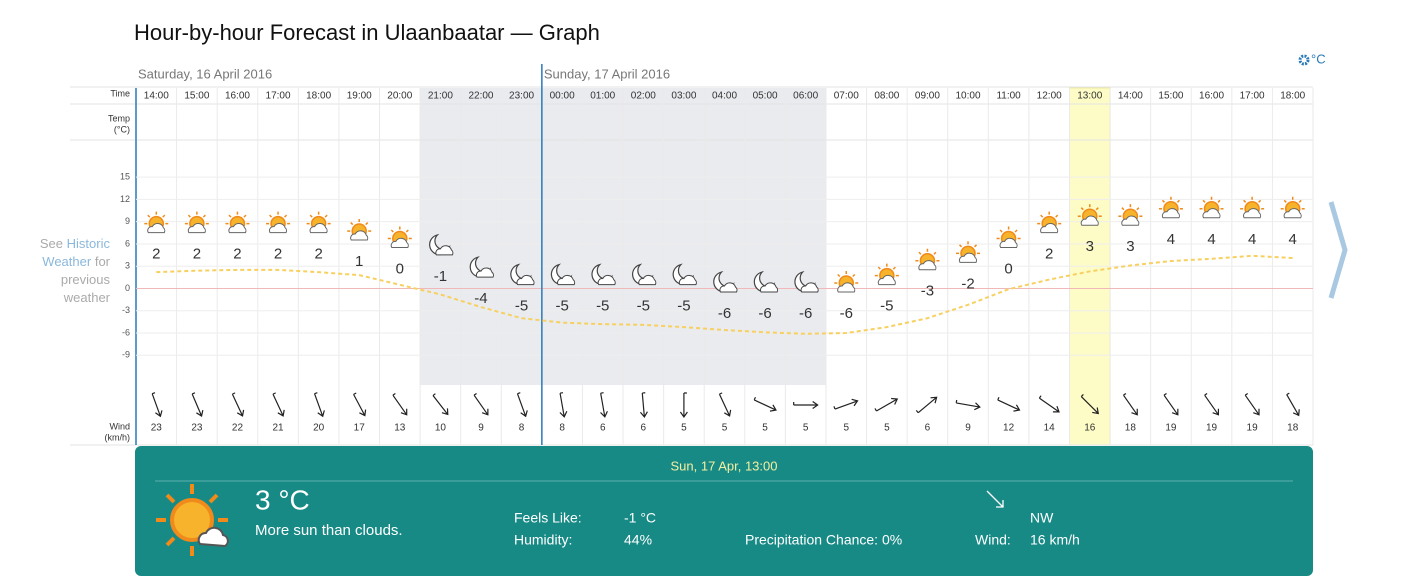 Image resolution: width=1413 pixels, height=584 pixels. I want to click on time-label: 20:00, so click(399, 96).